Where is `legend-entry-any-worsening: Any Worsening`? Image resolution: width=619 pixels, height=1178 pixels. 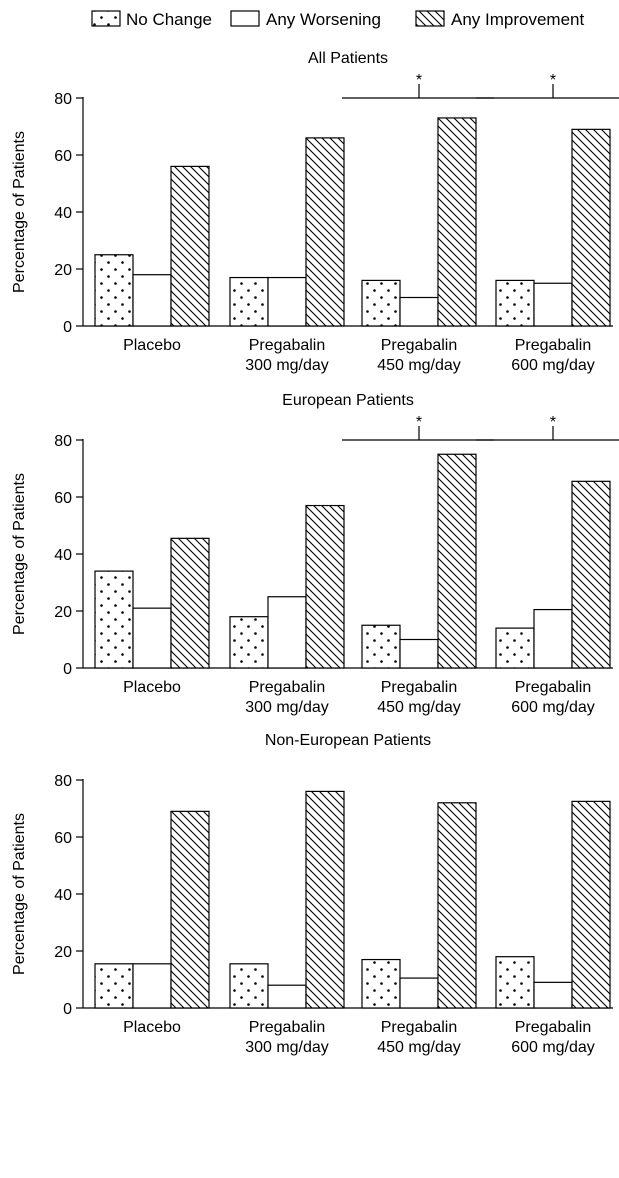 legend-entry-any-worsening: Any Worsening is located at coordinates (305, 19).